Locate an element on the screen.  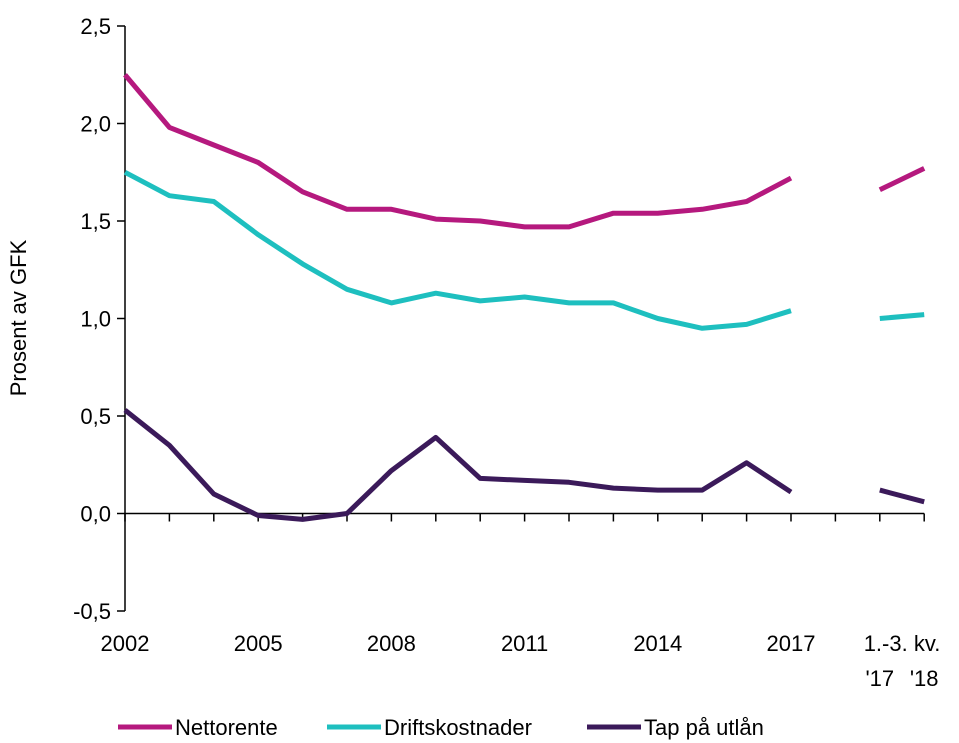
x-tick-labels: 2002 2005 2008 2011 2014 2017 1.-3. kv. '17 '18 is located at coordinates (521, 661).